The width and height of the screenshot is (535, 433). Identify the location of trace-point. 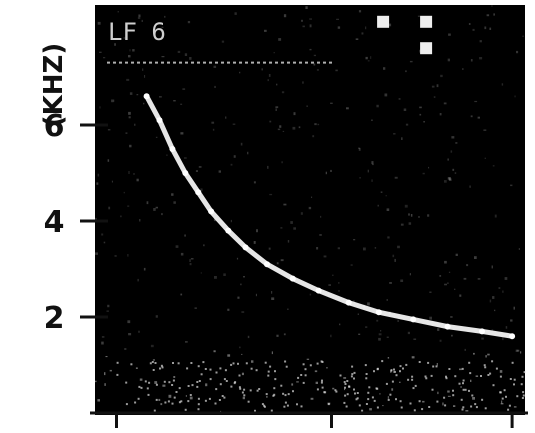
(348, 302).